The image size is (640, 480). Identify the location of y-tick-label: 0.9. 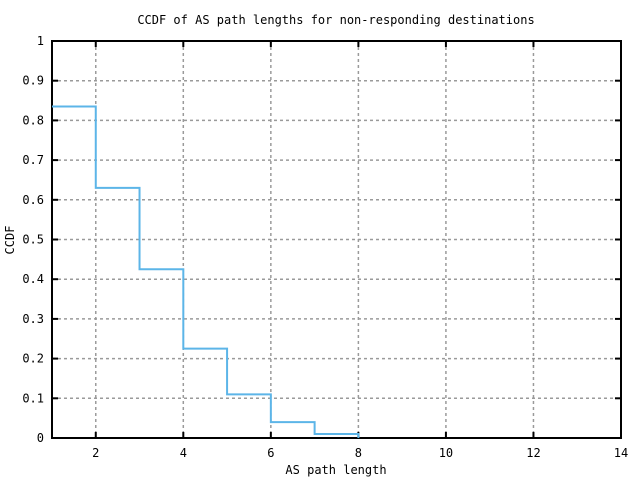
(33, 81).